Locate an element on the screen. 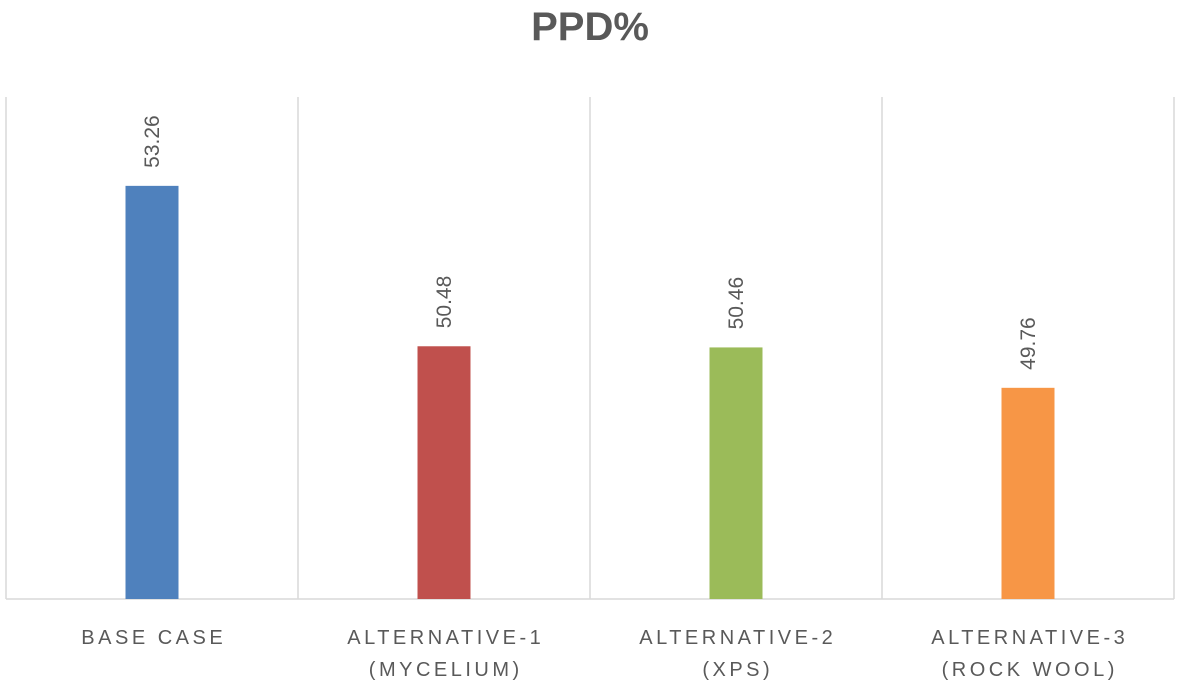 This screenshot has width=1181, height=684. data-label: 53.26 is located at coordinates (152, 141).